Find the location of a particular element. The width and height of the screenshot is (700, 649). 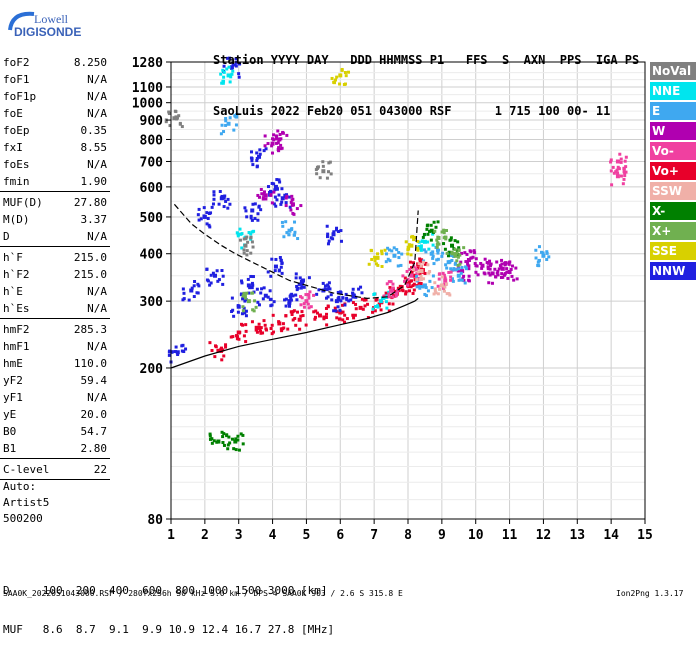

y-tick-label: 1000 is located at coordinates (147, 104).